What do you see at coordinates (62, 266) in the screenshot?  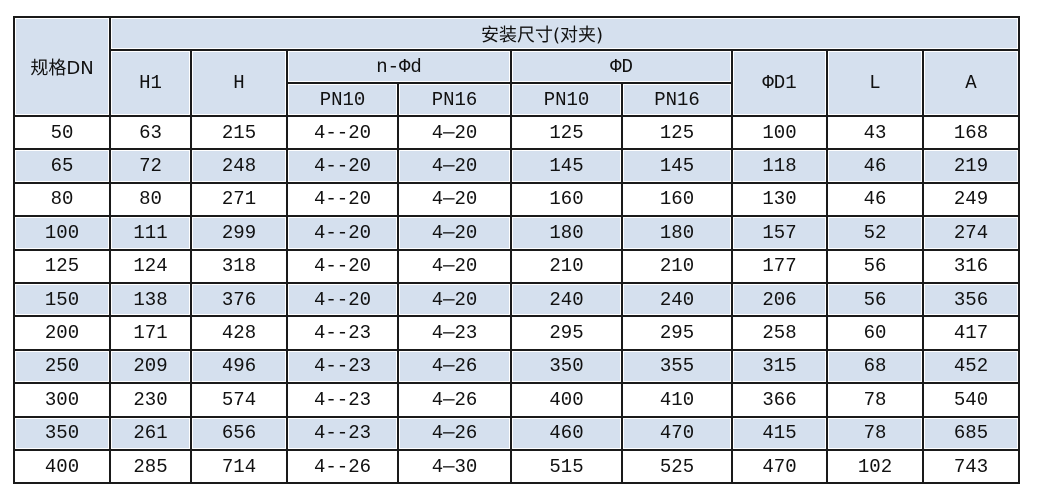 I see `cell-dn: 125` at bounding box center [62, 266].